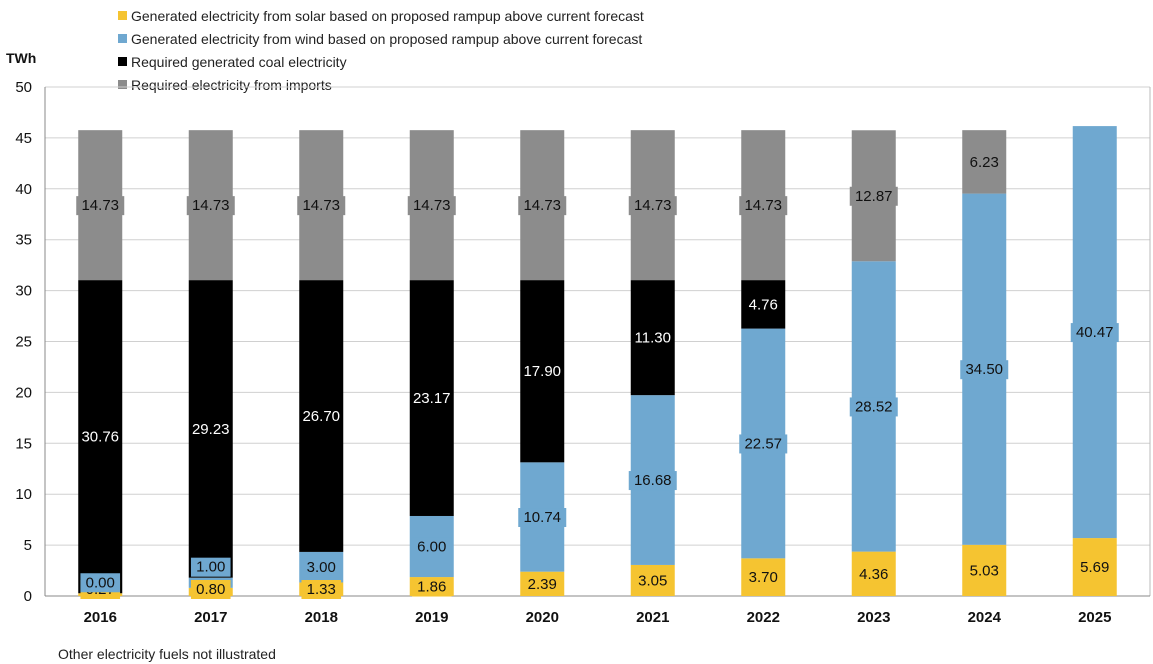 The width and height of the screenshot is (1153, 664). Describe the element at coordinates (167, 654) in the screenshot. I see `chart-footnote: Other electricity fuels not illustrated` at that location.